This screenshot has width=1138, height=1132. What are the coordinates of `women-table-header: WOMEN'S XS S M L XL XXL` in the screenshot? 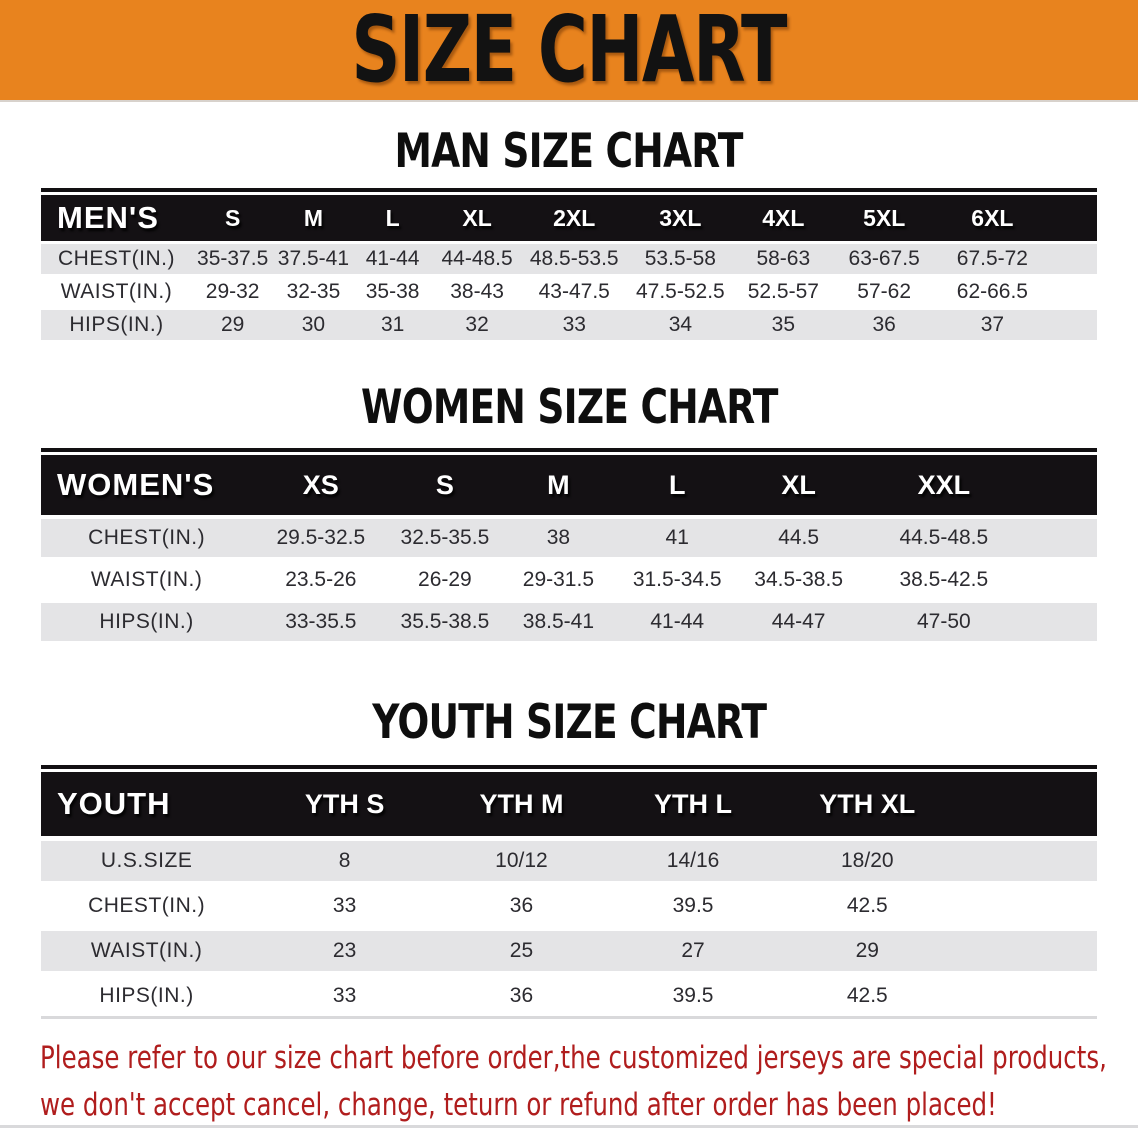 It's located at (569, 485).